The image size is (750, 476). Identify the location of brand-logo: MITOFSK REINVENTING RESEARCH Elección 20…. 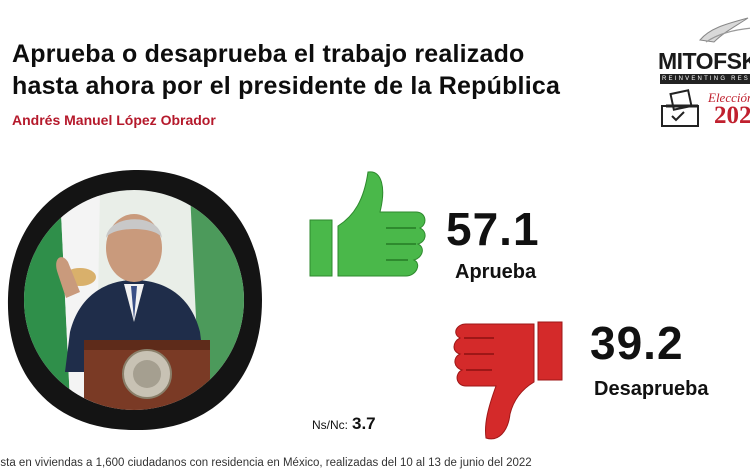
(701, 74).